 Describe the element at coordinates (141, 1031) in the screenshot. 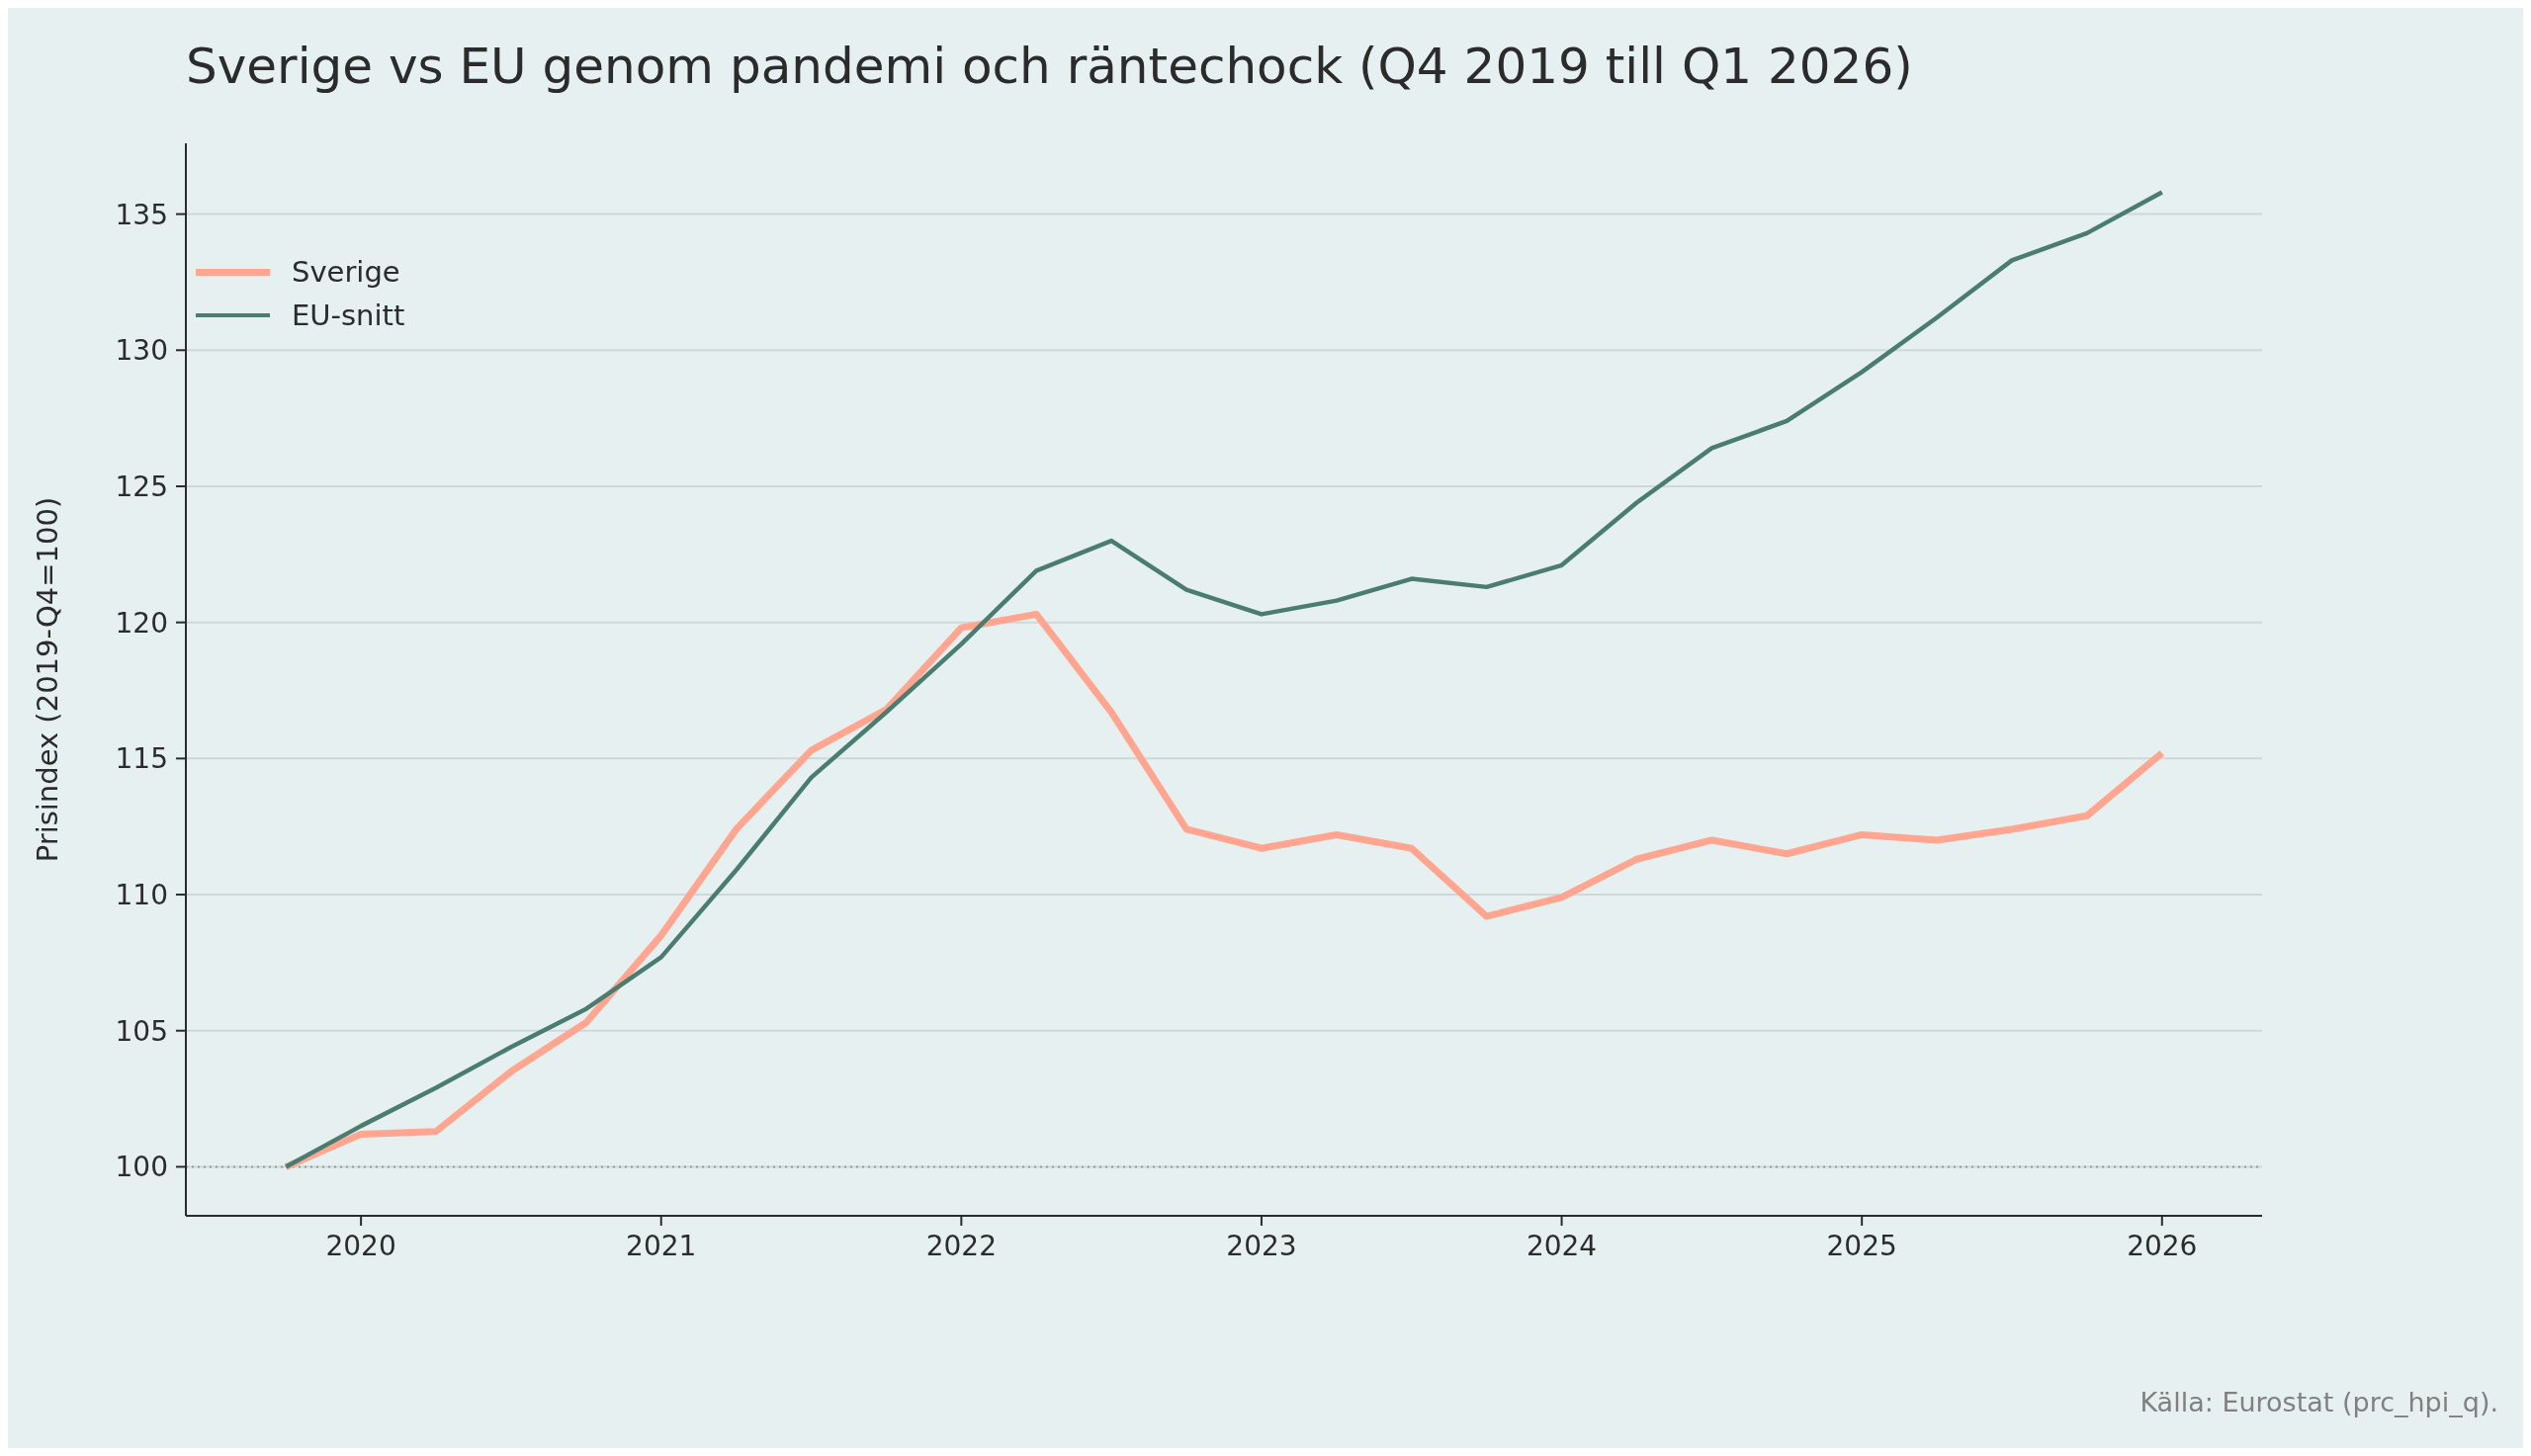

I see `y-tick-label: 105` at that location.